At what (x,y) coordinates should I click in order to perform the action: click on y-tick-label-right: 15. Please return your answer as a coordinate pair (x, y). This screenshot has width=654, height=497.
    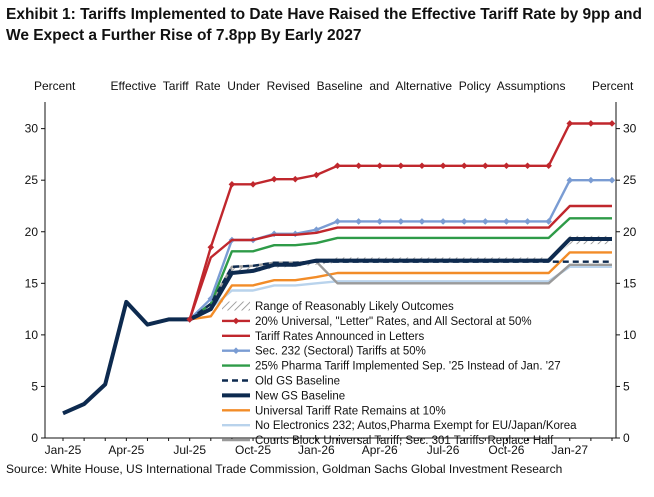
    Looking at the image, I should click on (630, 283).